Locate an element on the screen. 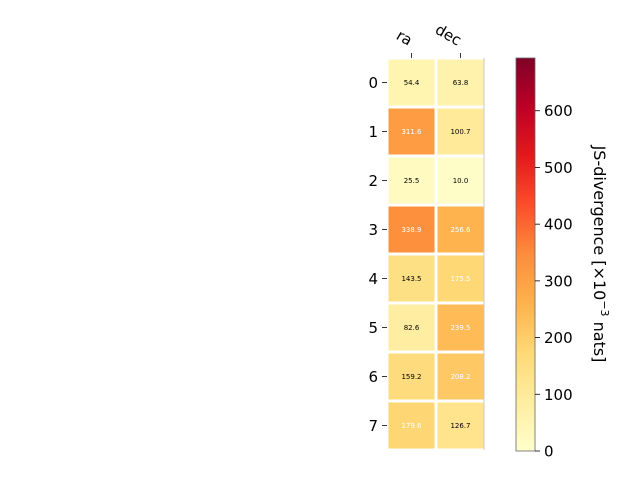  cell-value-label: 159.2 is located at coordinates (411, 377).